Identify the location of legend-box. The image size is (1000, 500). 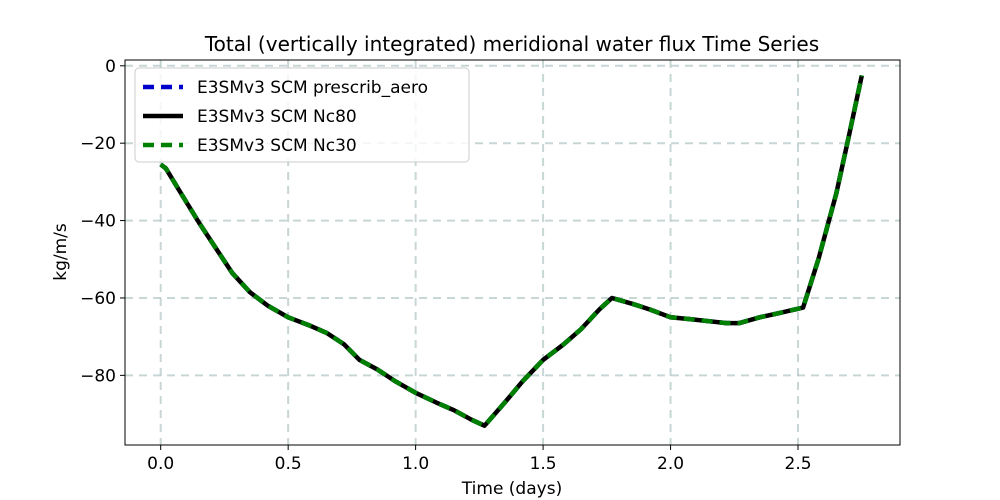
(302, 115).